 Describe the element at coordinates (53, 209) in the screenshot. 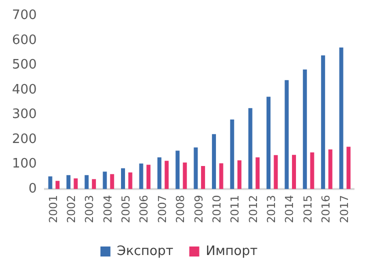

I see `x-tick-label: 2001` at that location.